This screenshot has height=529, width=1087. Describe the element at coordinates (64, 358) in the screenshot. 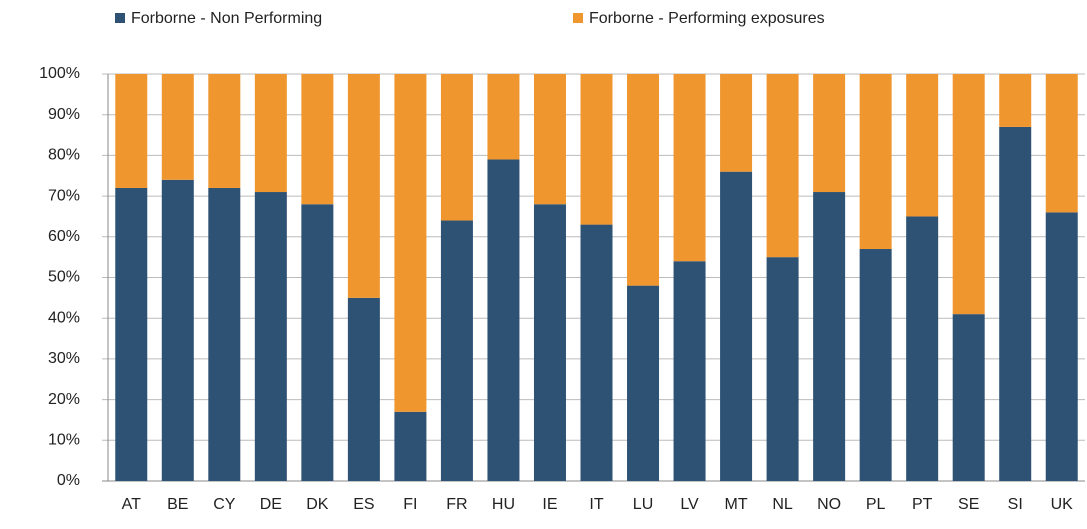

I see `y-tick-label: 30%` at that location.